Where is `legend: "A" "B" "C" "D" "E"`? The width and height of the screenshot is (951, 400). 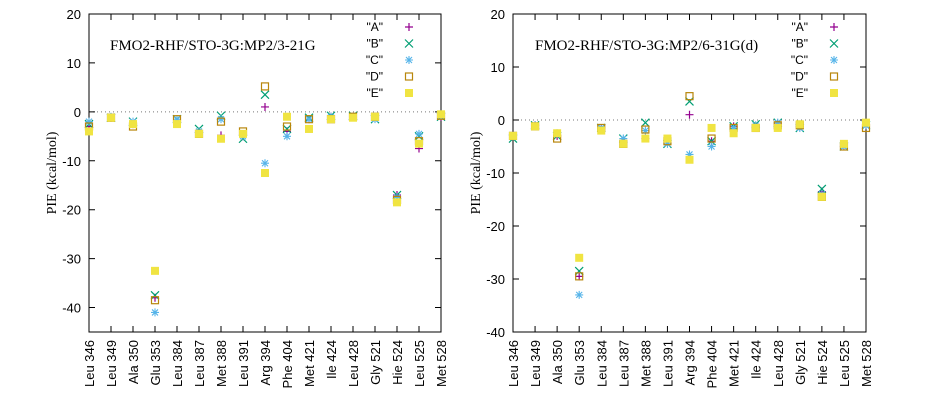 legend: "A" "B" "C" "D" "E" is located at coordinates (815, 60).